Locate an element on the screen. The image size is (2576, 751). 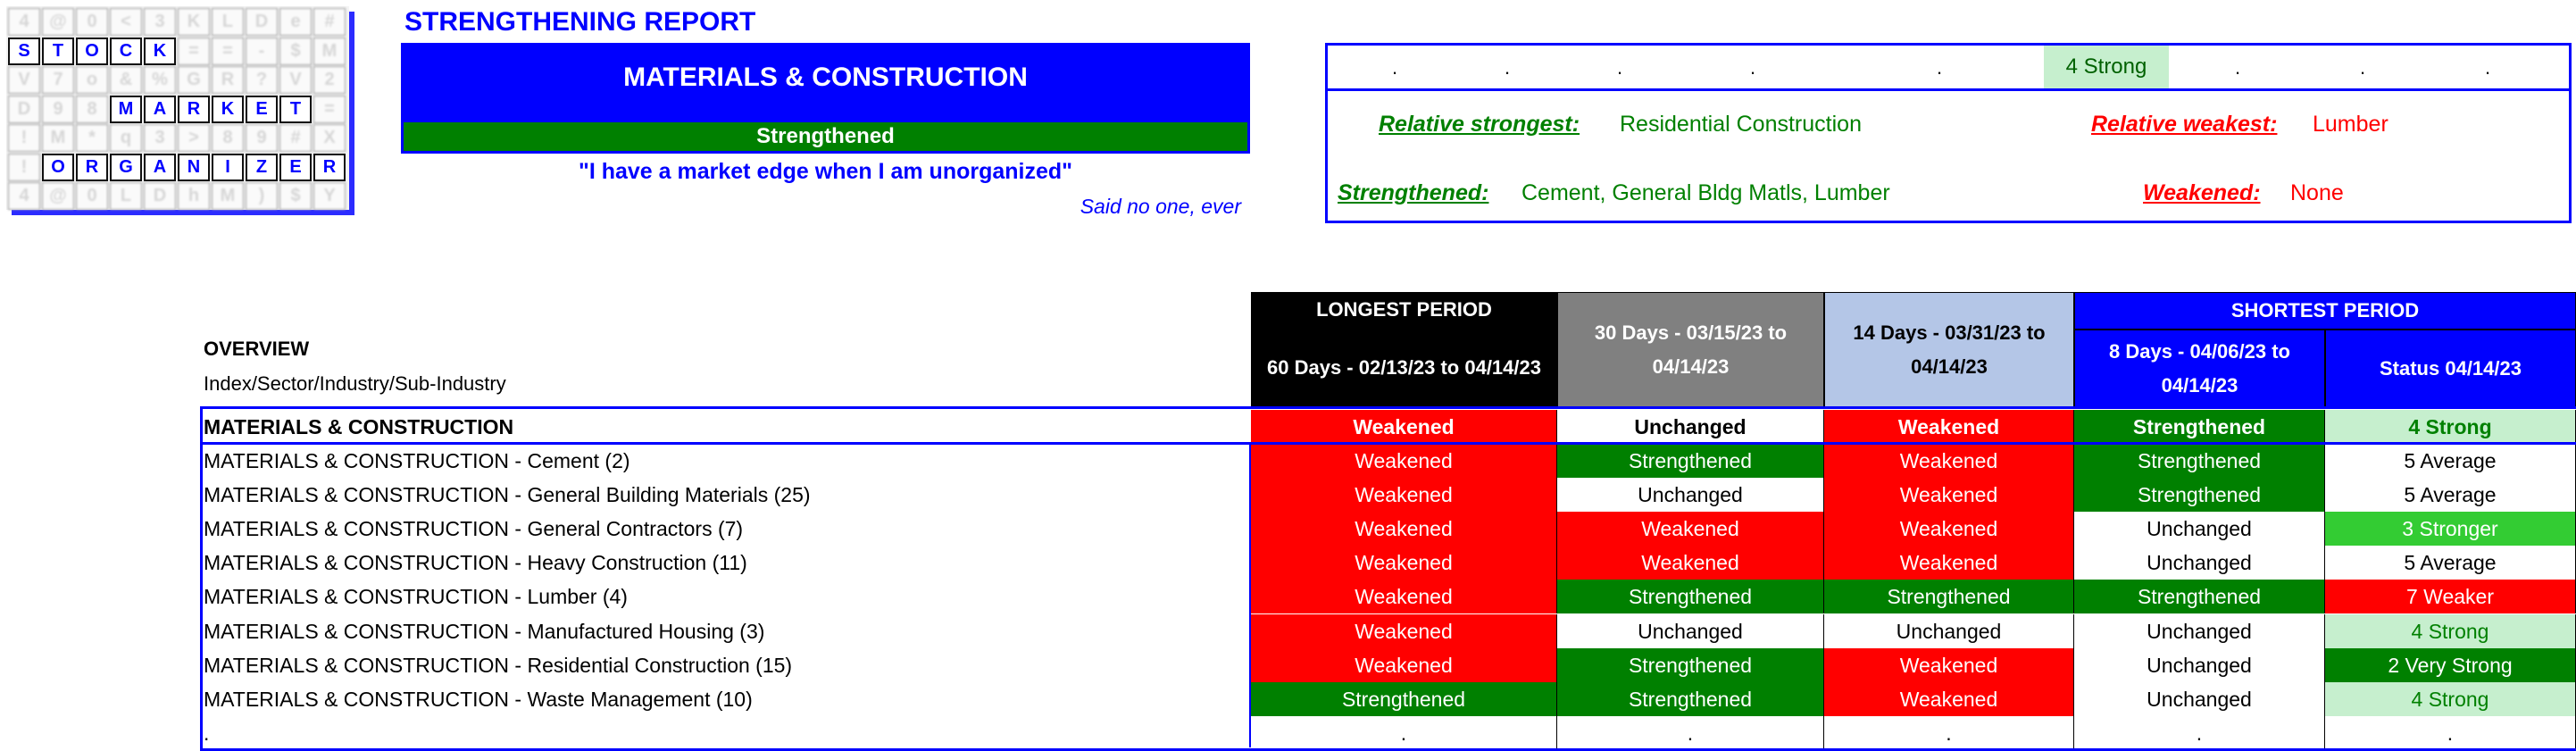
logo-letter-tile: > is located at coordinates (194, 138).